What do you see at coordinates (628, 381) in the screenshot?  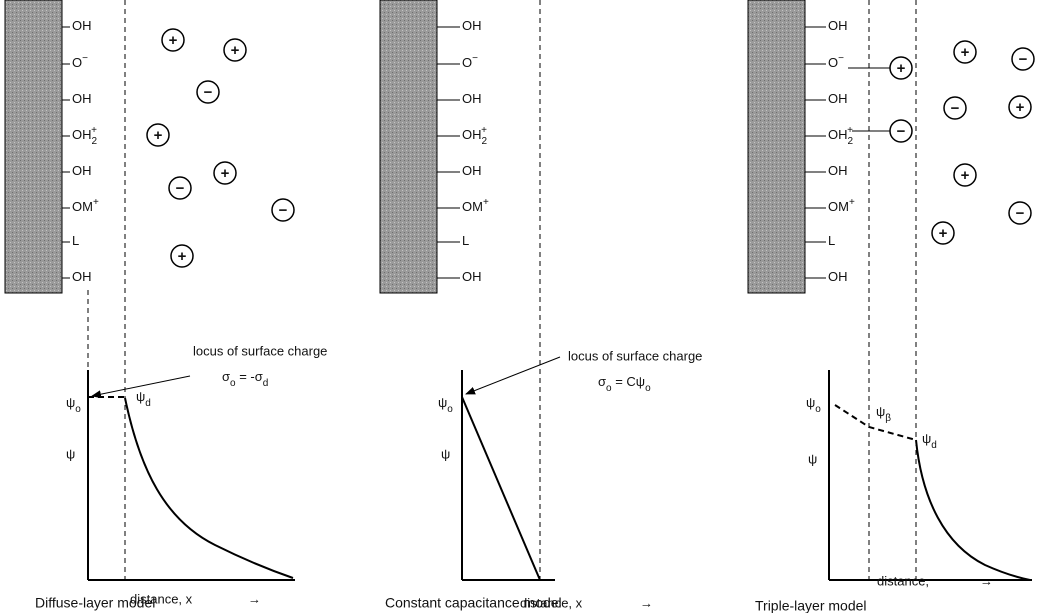 I see `text-part: = Cψ` at bounding box center [628, 381].